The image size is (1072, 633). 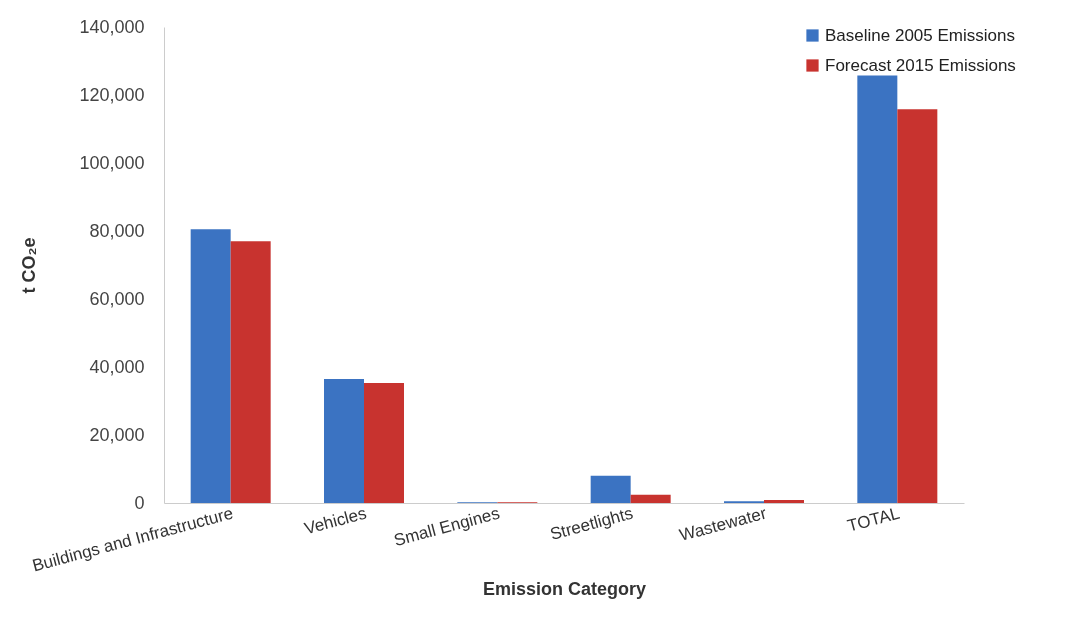 What do you see at coordinates (112, 26) in the screenshot?
I see `y-tick-label: 140,000` at bounding box center [112, 26].